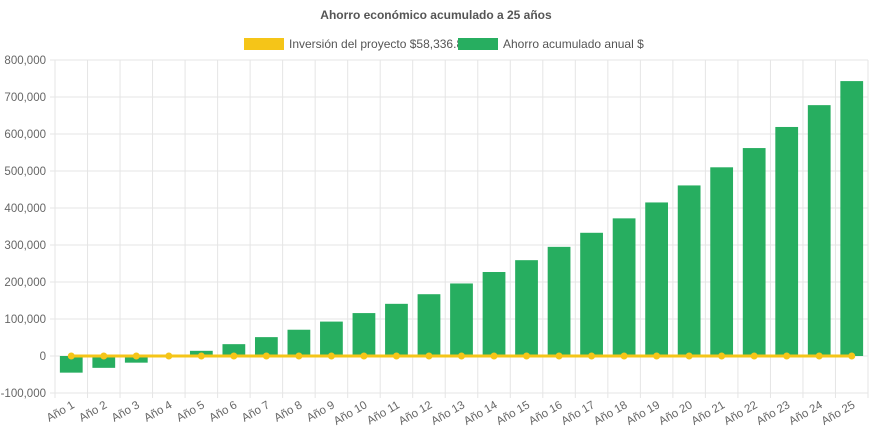 Image resolution: width=873 pixels, height=441 pixels. Describe the element at coordinates (448, 413) in the screenshot. I see `x-tick-label: Año 13` at that location.